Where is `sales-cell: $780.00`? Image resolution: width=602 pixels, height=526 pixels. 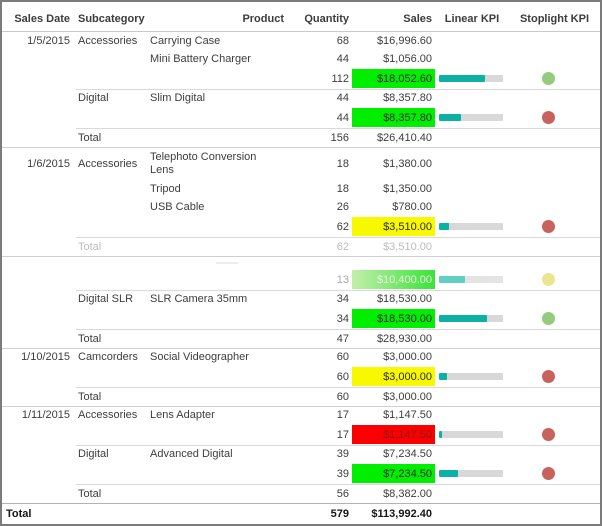
sales-cell: $780.00 is located at coordinates (412, 207).